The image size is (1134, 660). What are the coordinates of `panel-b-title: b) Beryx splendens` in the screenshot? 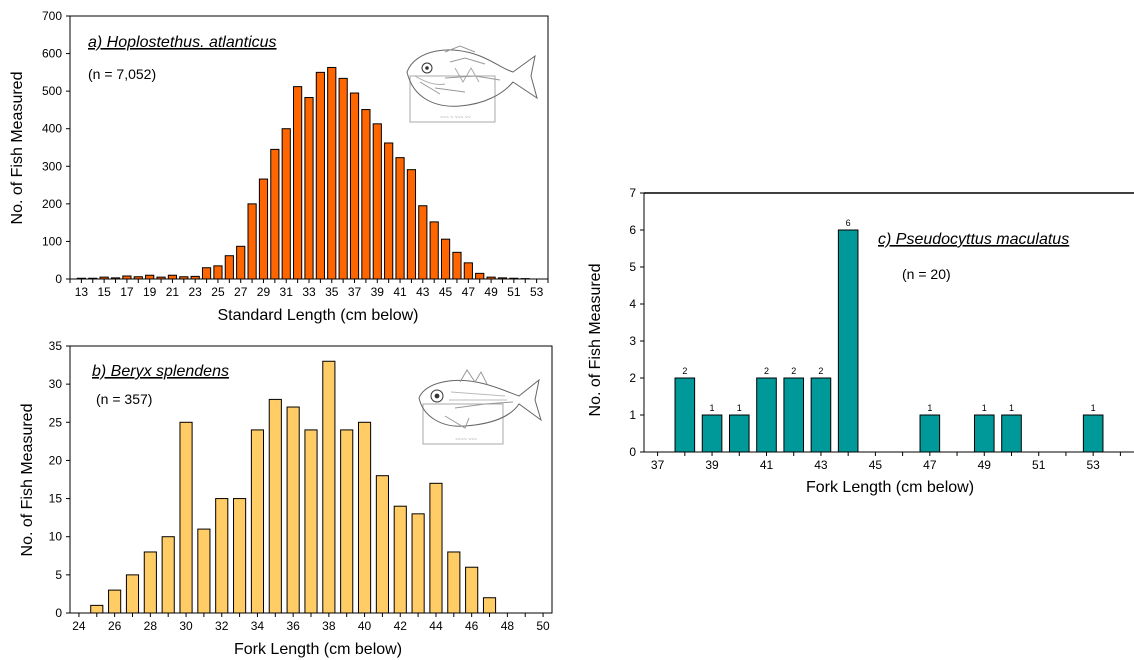 It's located at (160, 371).